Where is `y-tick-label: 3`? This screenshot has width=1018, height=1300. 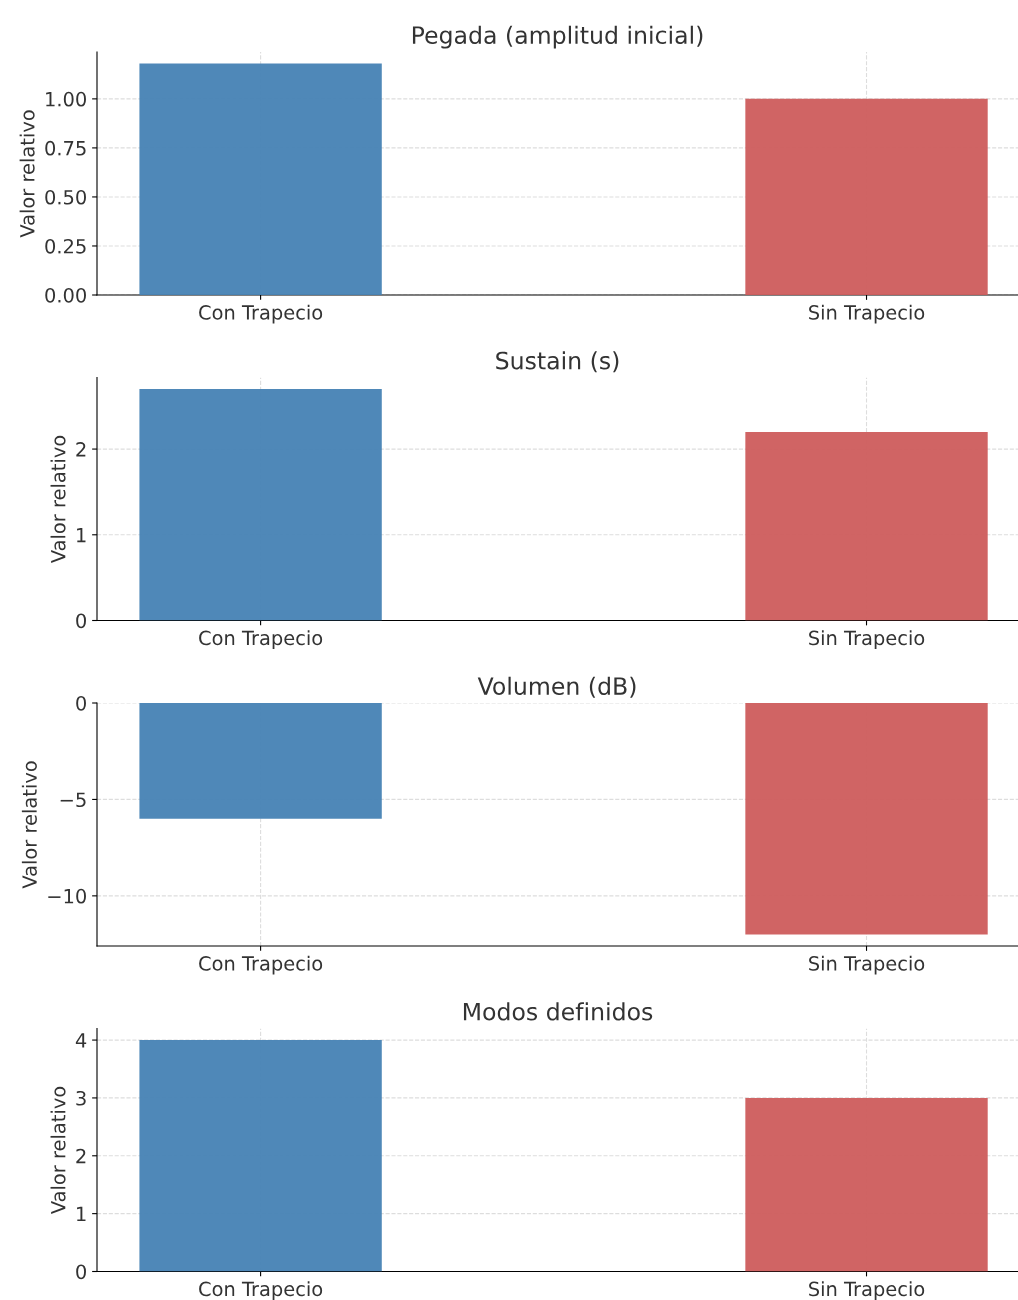 y-tick-label: 3 is located at coordinates (81, 1098).